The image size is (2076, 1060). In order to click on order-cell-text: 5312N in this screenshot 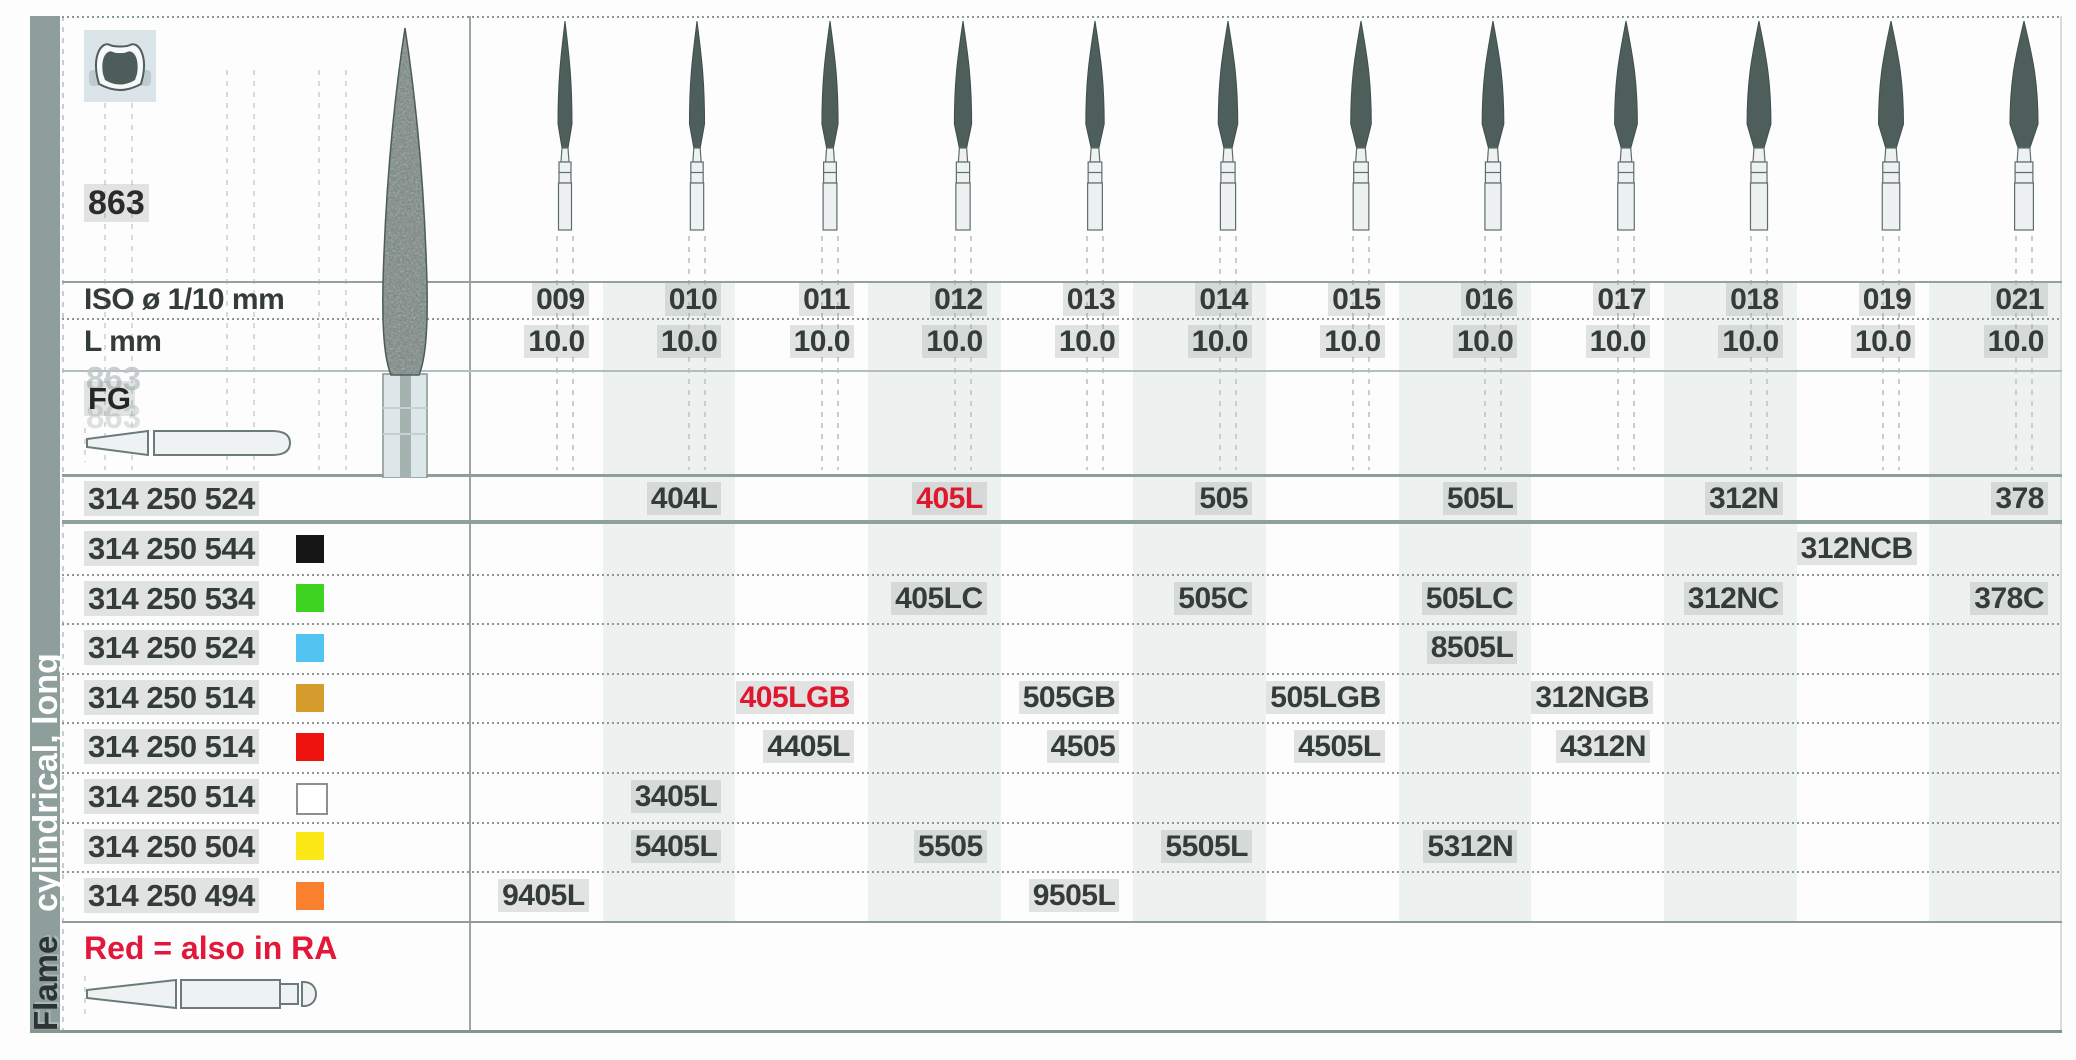, I will do `click(1470, 846)`.